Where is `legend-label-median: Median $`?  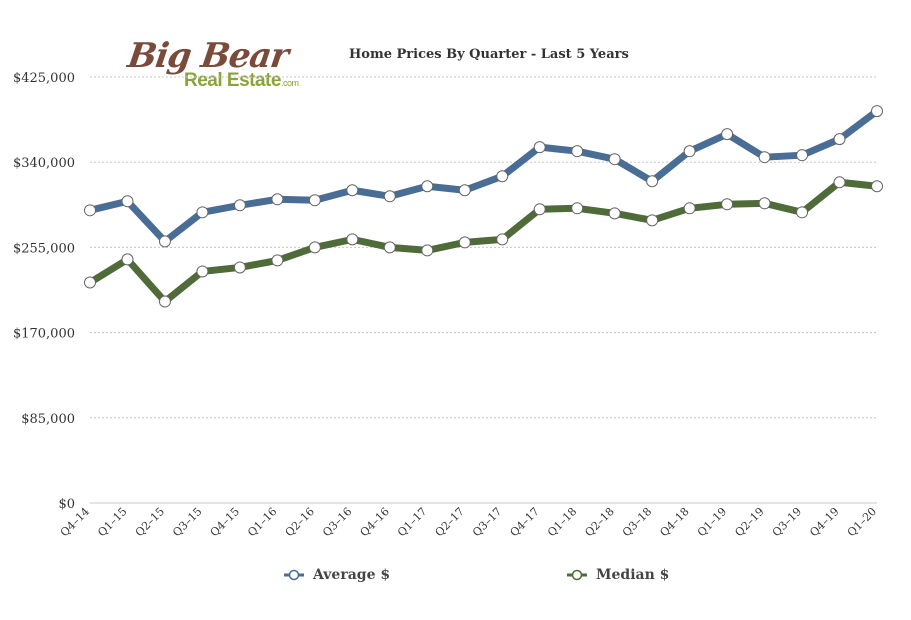
legend-label-median: Median $ is located at coordinates (633, 575).